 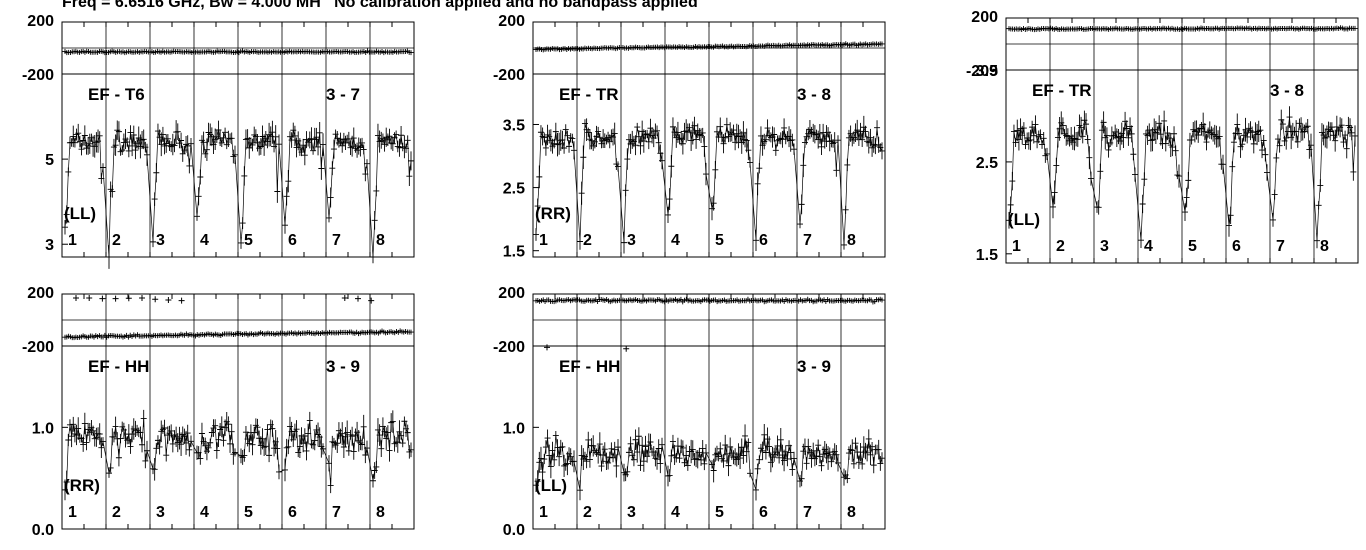 I want to click on antenna-pair-label: 3 - 9, so click(x=814, y=366).